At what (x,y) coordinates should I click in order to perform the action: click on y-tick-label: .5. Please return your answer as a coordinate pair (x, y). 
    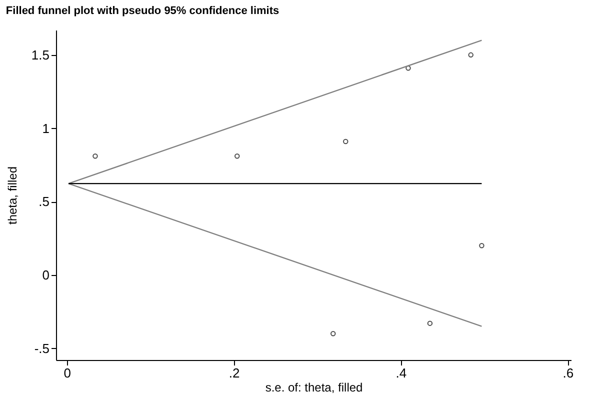
    Looking at the image, I should click on (44, 202).